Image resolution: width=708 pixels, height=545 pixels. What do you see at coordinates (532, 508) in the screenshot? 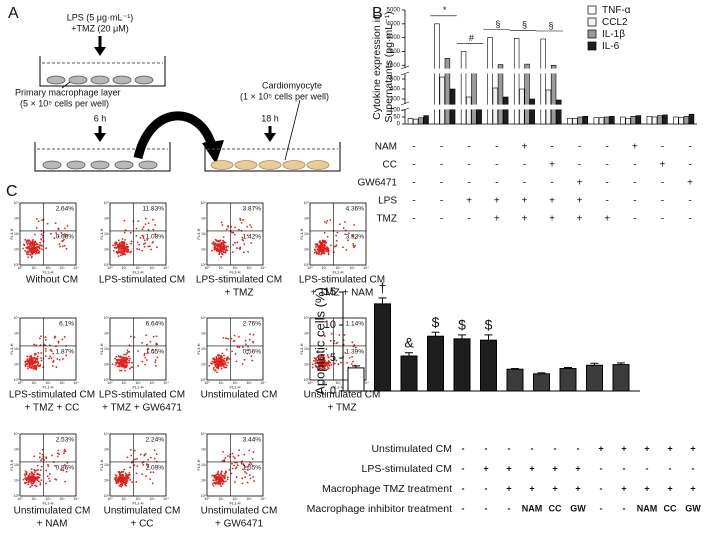
I see `condition-sign: NAM` at bounding box center [532, 508].